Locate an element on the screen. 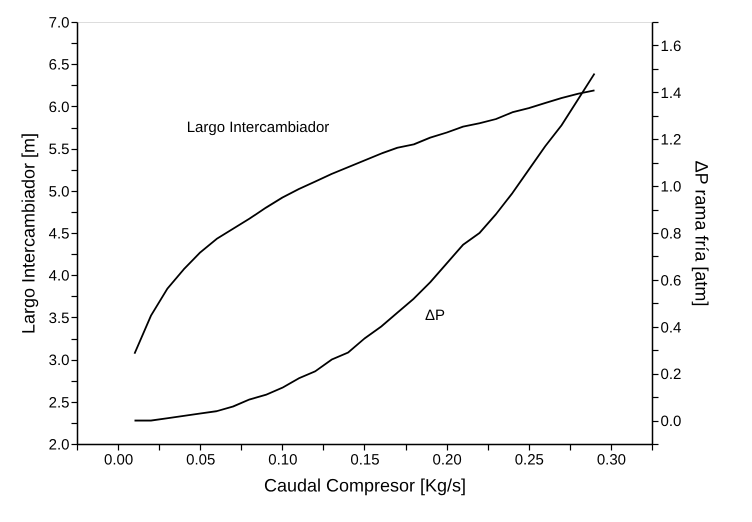  x-axis-title: Caudal Compresor [Kg/s] is located at coordinates (365, 486).